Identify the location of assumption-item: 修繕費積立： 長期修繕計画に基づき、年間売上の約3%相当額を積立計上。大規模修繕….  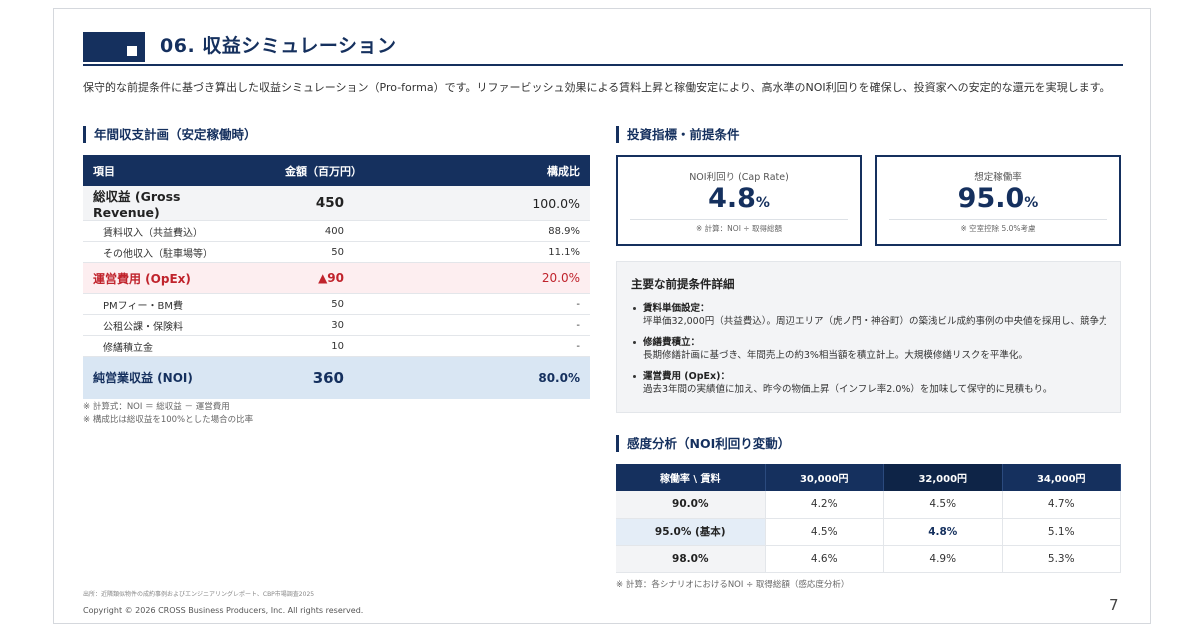
(868, 349).